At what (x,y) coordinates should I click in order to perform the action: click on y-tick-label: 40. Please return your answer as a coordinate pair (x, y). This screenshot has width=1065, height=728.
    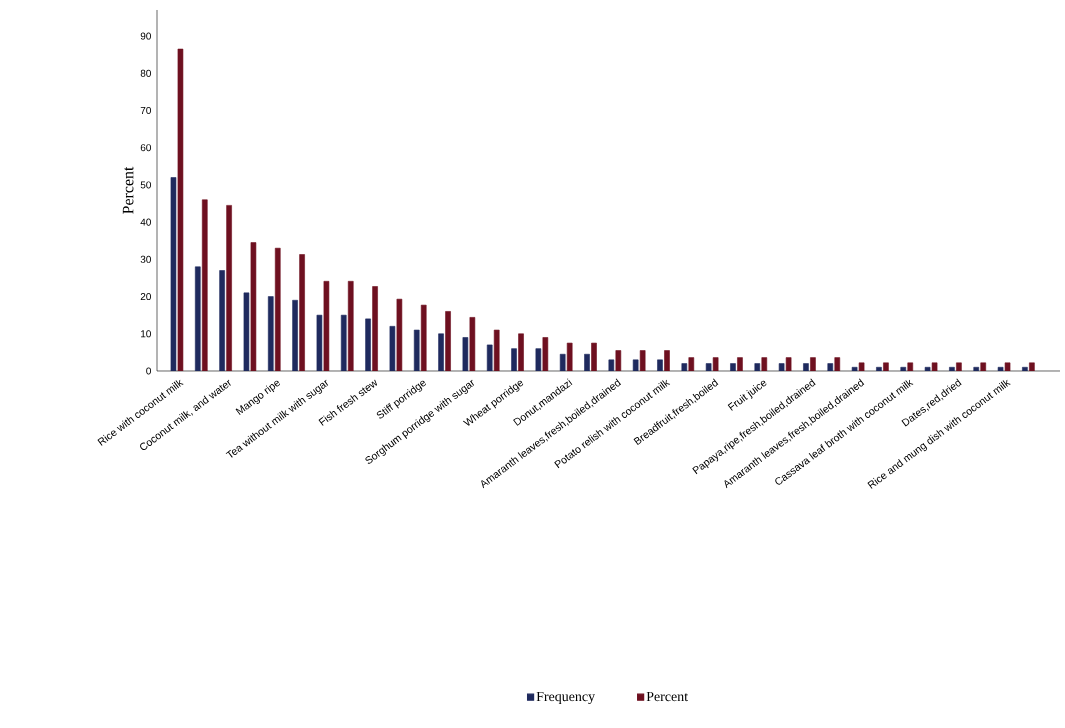
    Looking at the image, I should click on (145, 222).